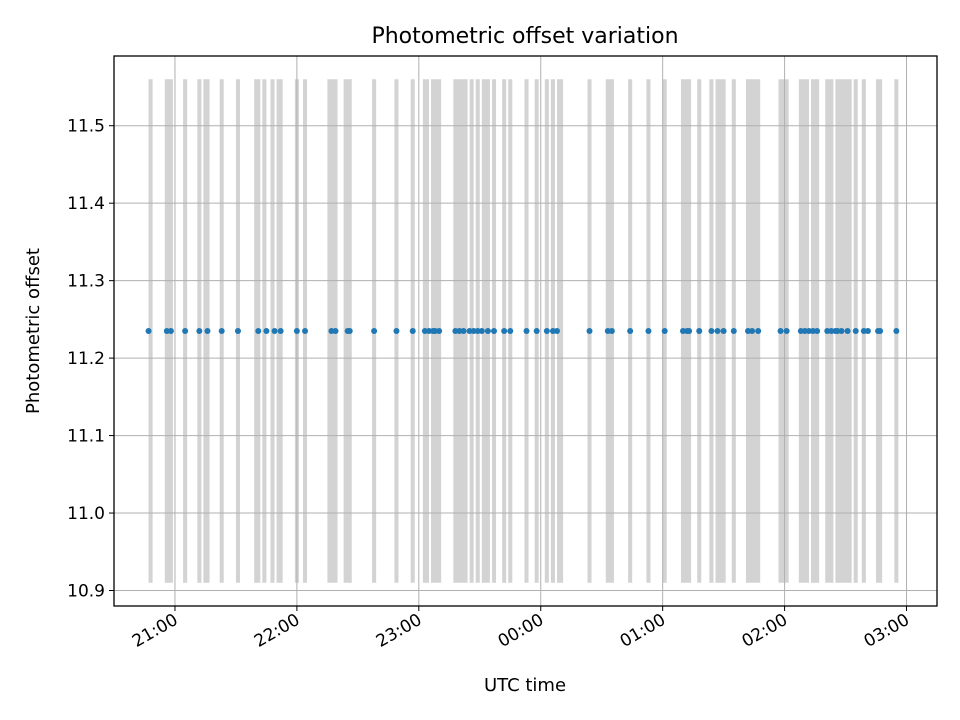 Image resolution: width=960 pixels, height=720 pixels. What do you see at coordinates (525, 685) in the screenshot?
I see `x-axis-label: UTC time` at bounding box center [525, 685].